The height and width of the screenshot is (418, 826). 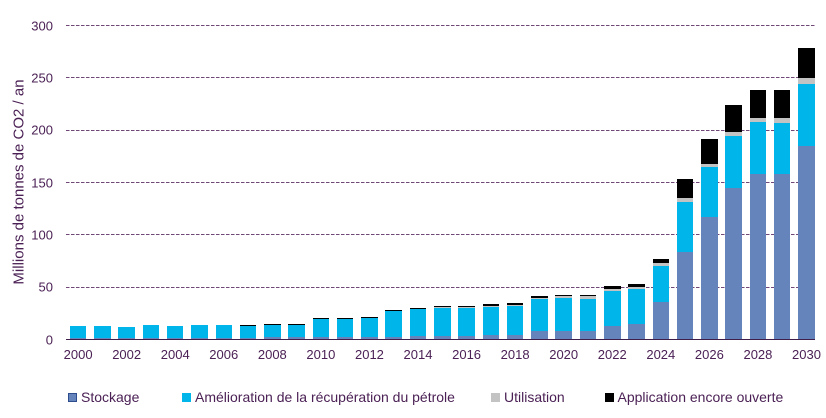 I want to click on bar-2019-amelioration, so click(x=539, y=315).